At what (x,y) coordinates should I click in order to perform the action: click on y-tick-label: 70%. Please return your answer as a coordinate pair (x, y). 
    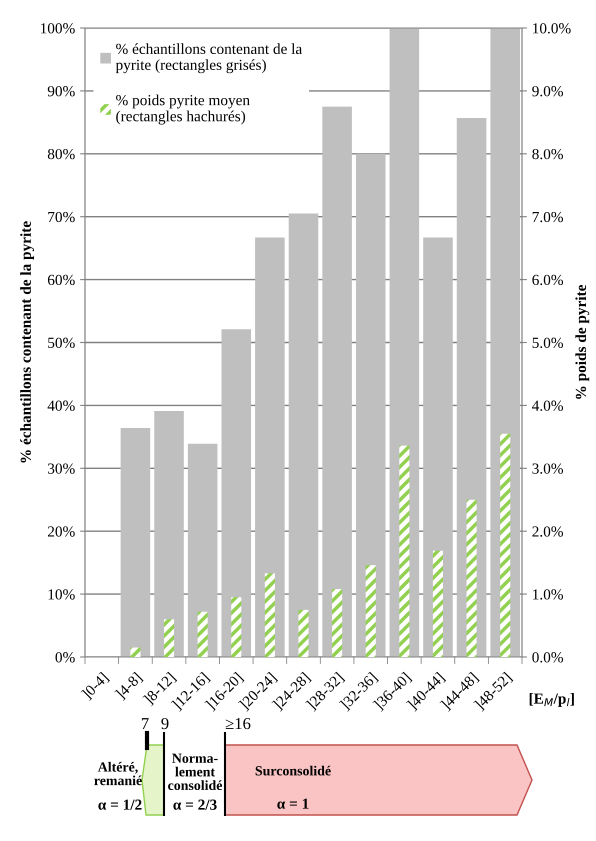
    Looking at the image, I should click on (61, 217).